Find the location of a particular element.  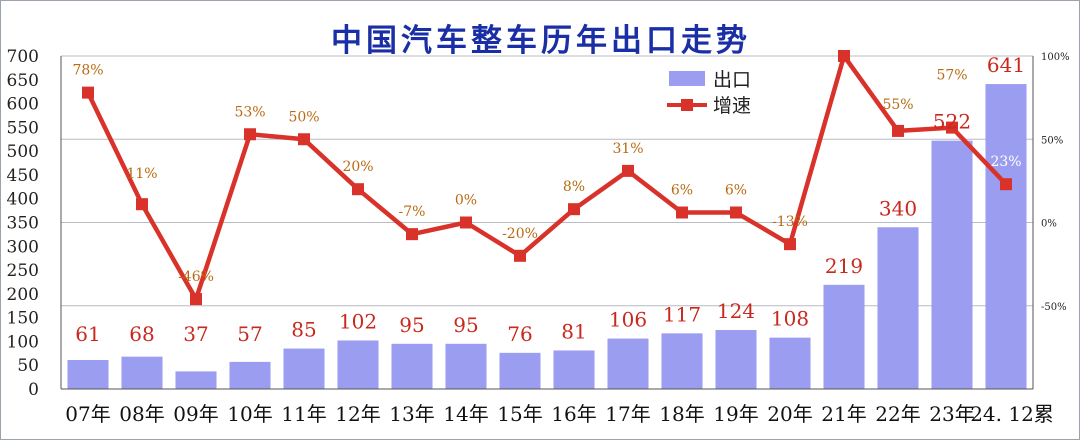

x-tick-label: 13年 is located at coordinates (411, 414).